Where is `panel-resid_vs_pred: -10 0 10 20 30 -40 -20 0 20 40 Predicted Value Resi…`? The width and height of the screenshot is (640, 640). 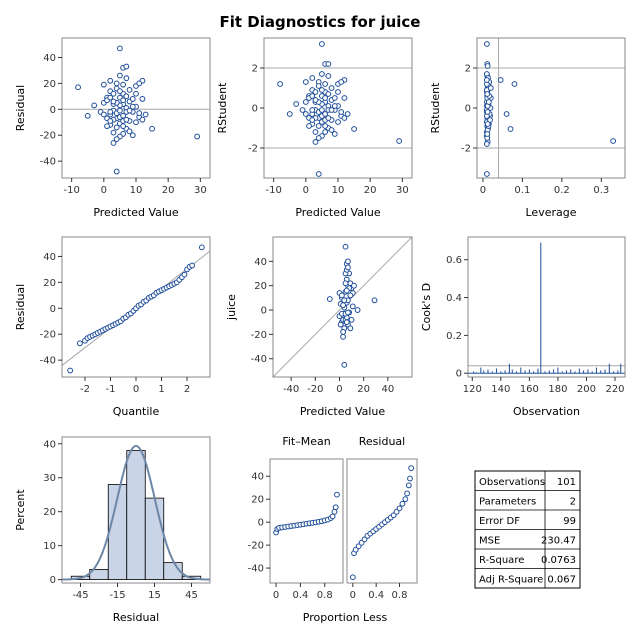 panel-resid_vs_pred: -10 0 10 20 30 -40 -20 0 20 40 Predicted Value Resi… is located at coordinates (112, 128).